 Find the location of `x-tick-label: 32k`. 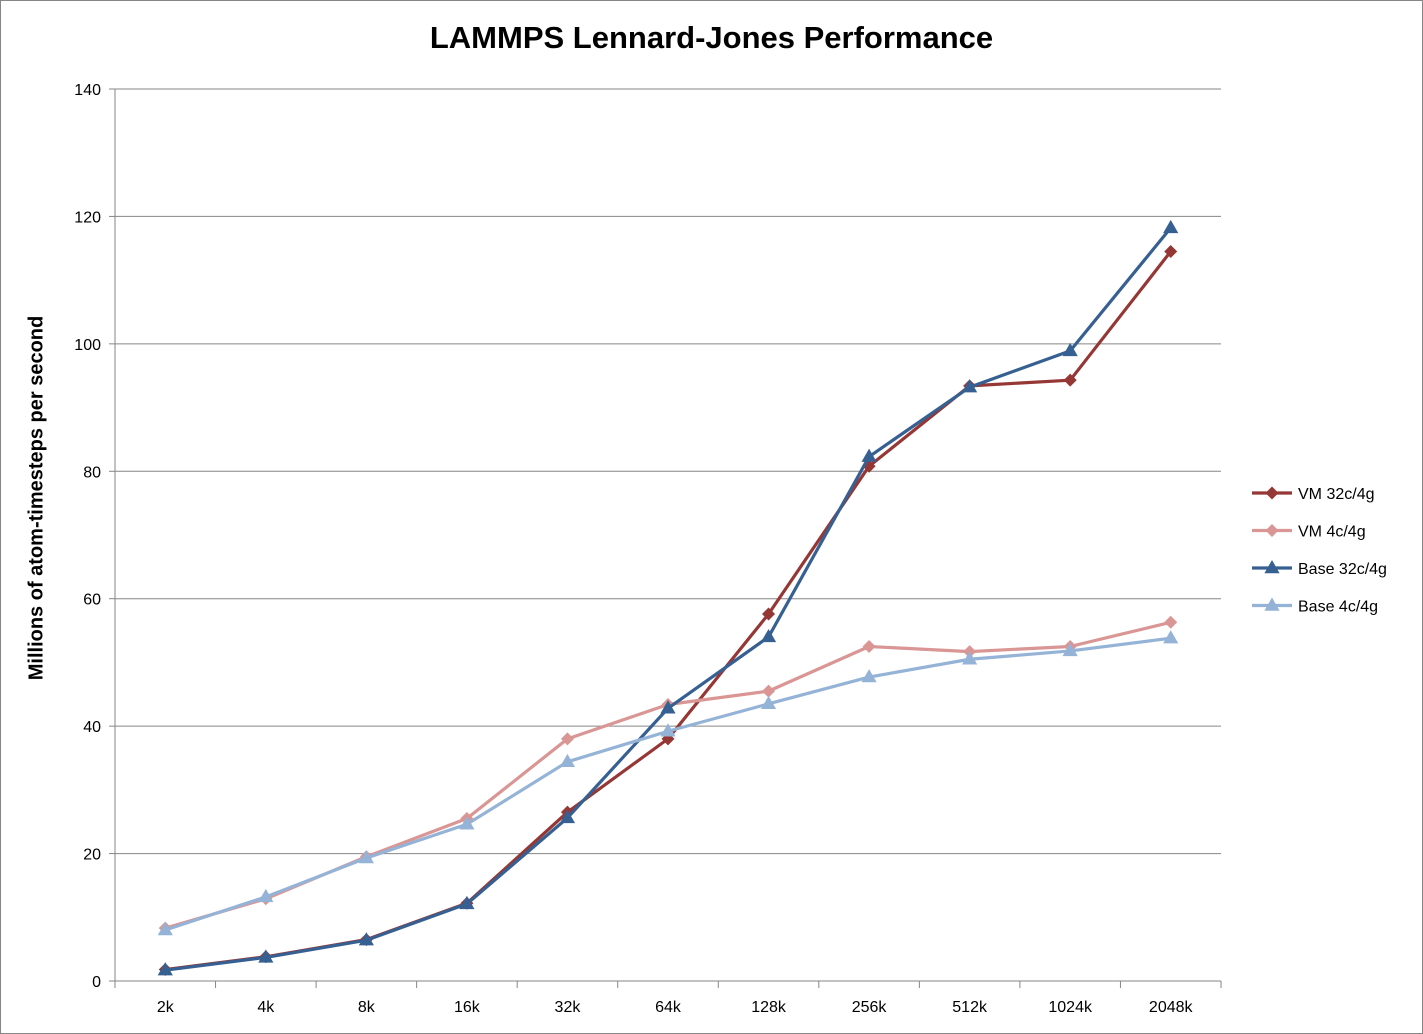

x-tick-label: 32k is located at coordinates (568, 1007).